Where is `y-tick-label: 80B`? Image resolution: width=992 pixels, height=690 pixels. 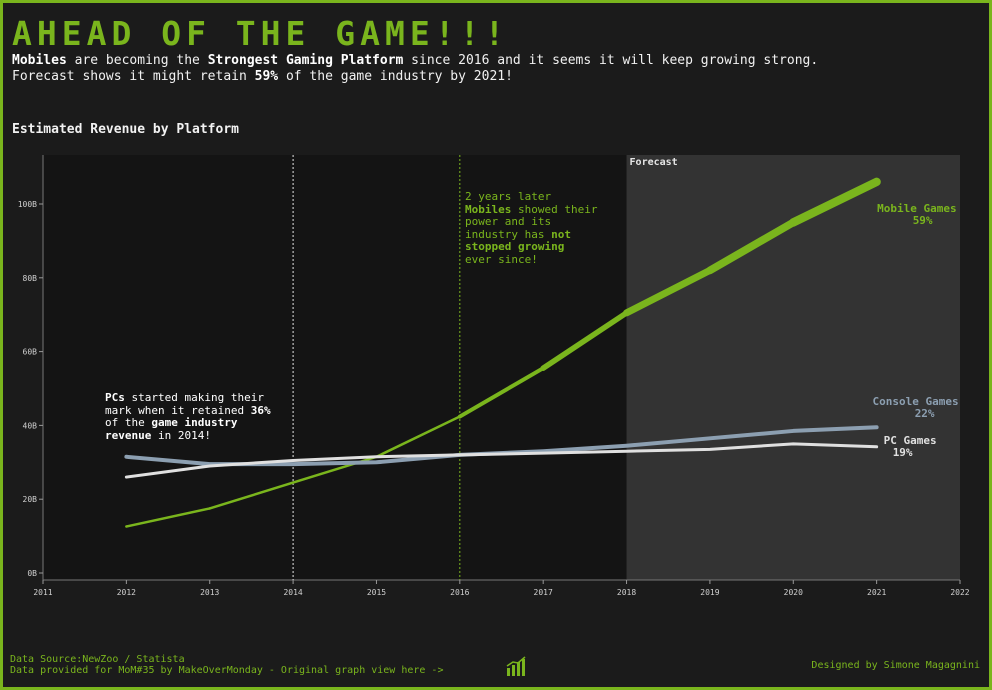
y-tick-label: 80B is located at coordinates (30, 278).